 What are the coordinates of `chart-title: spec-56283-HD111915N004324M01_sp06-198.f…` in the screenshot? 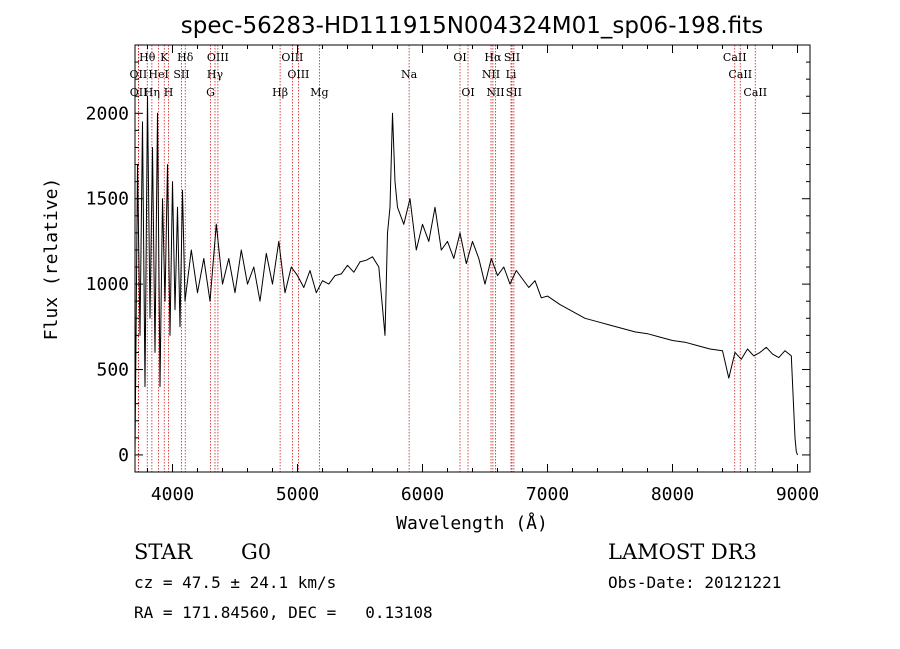 It's located at (472, 26).